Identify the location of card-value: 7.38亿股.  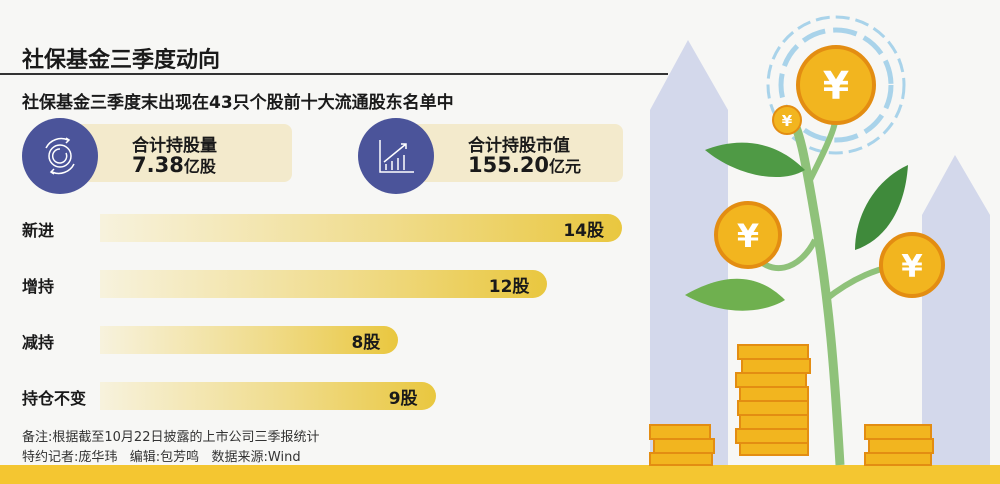
(174, 165).